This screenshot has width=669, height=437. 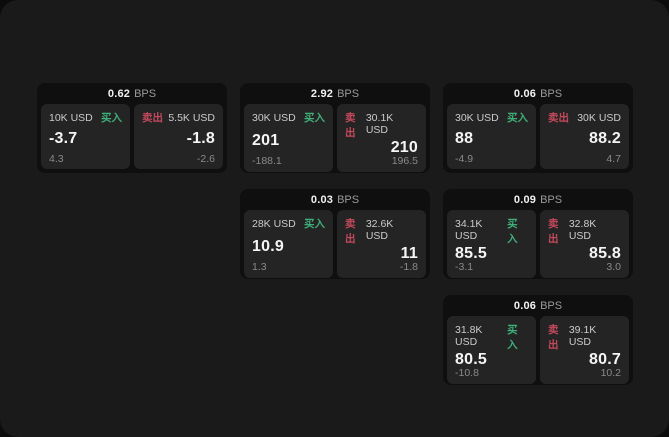 What do you see at coordinates (467, 373) in the screenshot?
I see `buy-change: -10.8` at bounding box center [467, 373].